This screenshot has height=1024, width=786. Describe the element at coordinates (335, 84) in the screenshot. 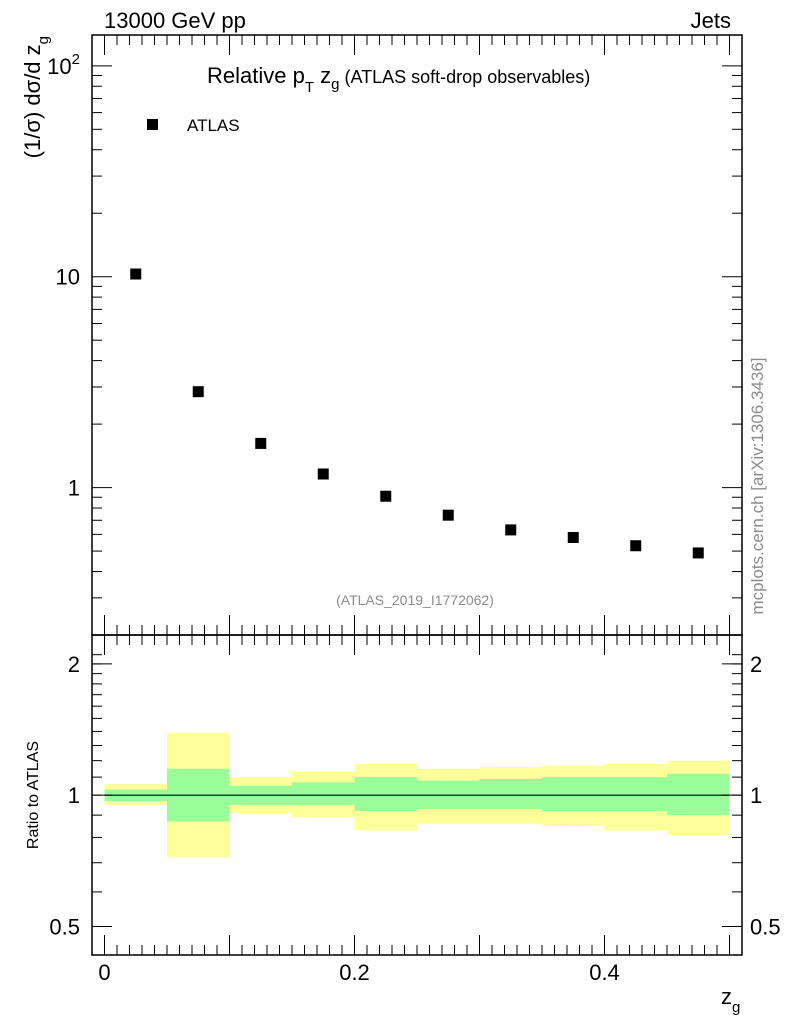

I see `chart-title-sub2: g` at that location.